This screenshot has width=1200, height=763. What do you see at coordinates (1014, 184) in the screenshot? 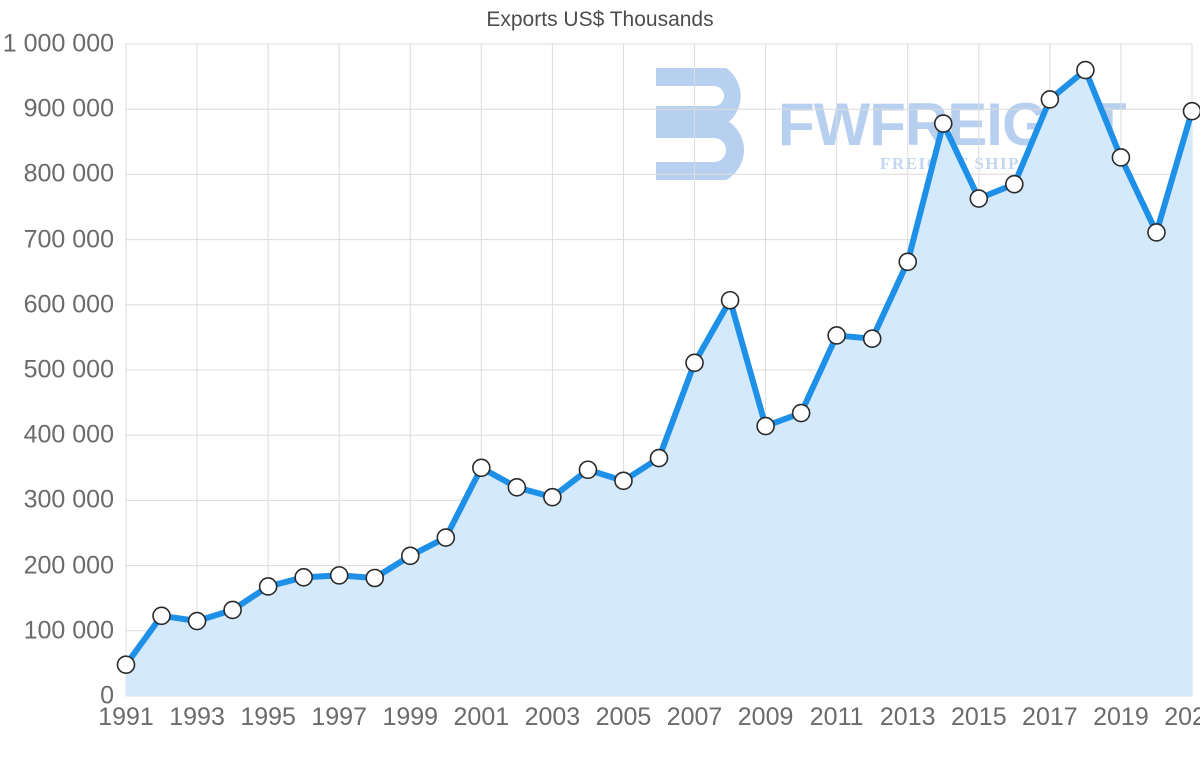
I see `data-point-marker: 2016: 785000` at bounding box center [1014, 184].